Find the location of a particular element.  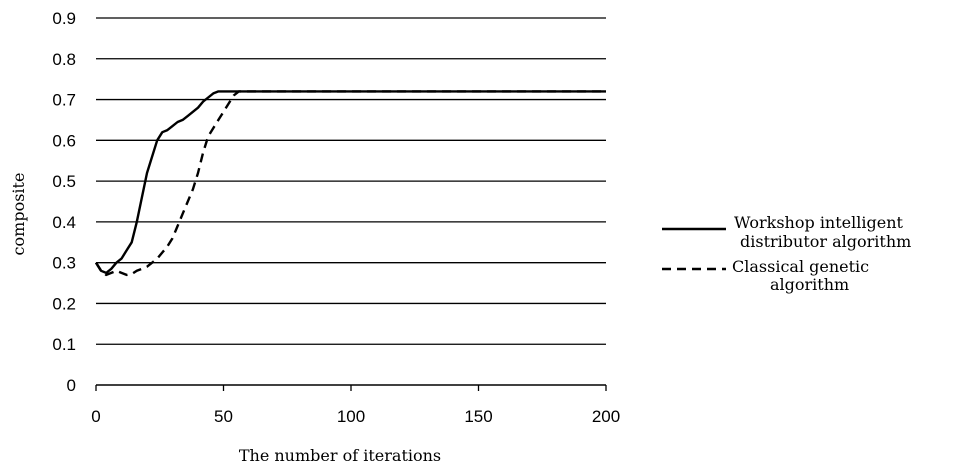

y-tick-label: 0.3 is located at coordinates (64, 263).